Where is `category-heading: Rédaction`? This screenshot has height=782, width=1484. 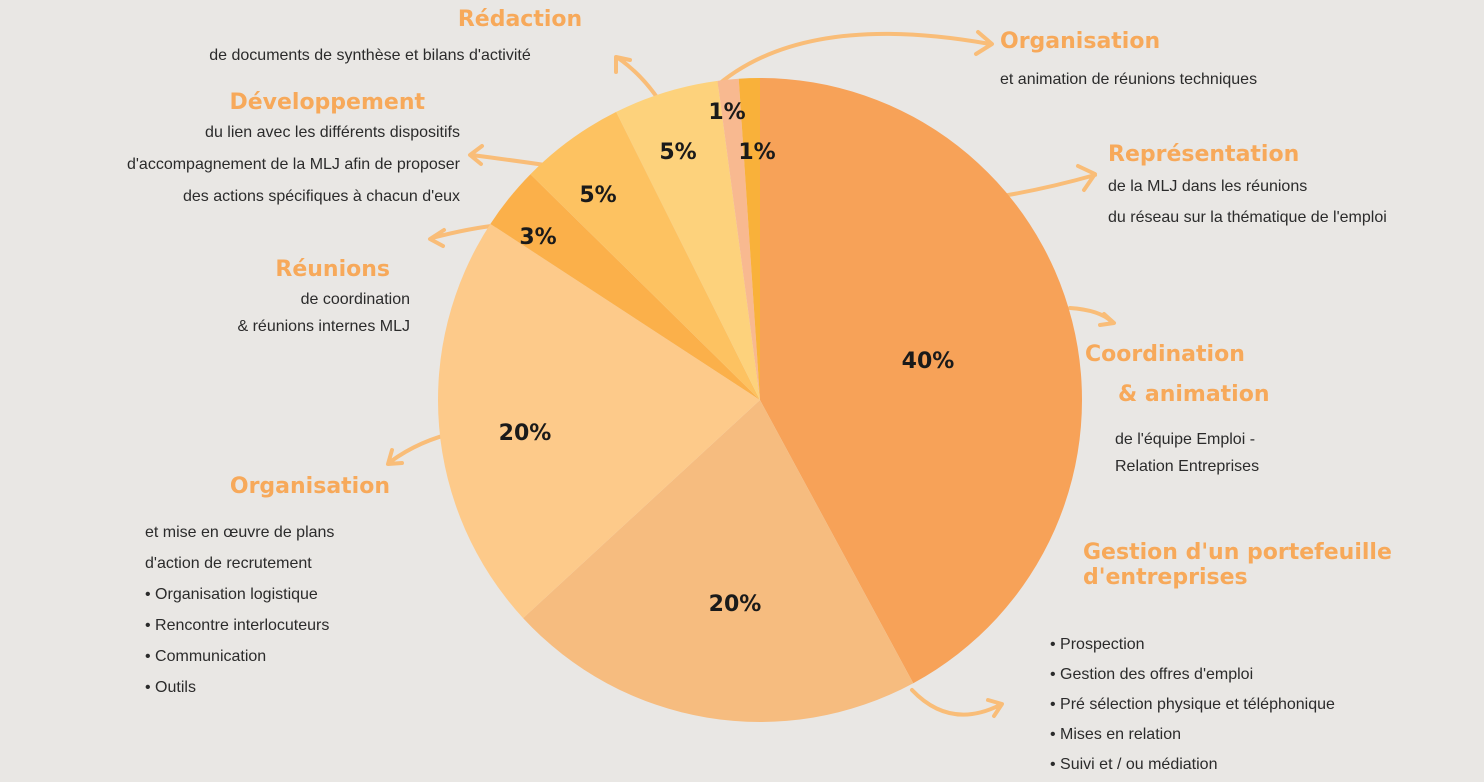
category-heading: Rédaction is located at coordinates (520, 19).